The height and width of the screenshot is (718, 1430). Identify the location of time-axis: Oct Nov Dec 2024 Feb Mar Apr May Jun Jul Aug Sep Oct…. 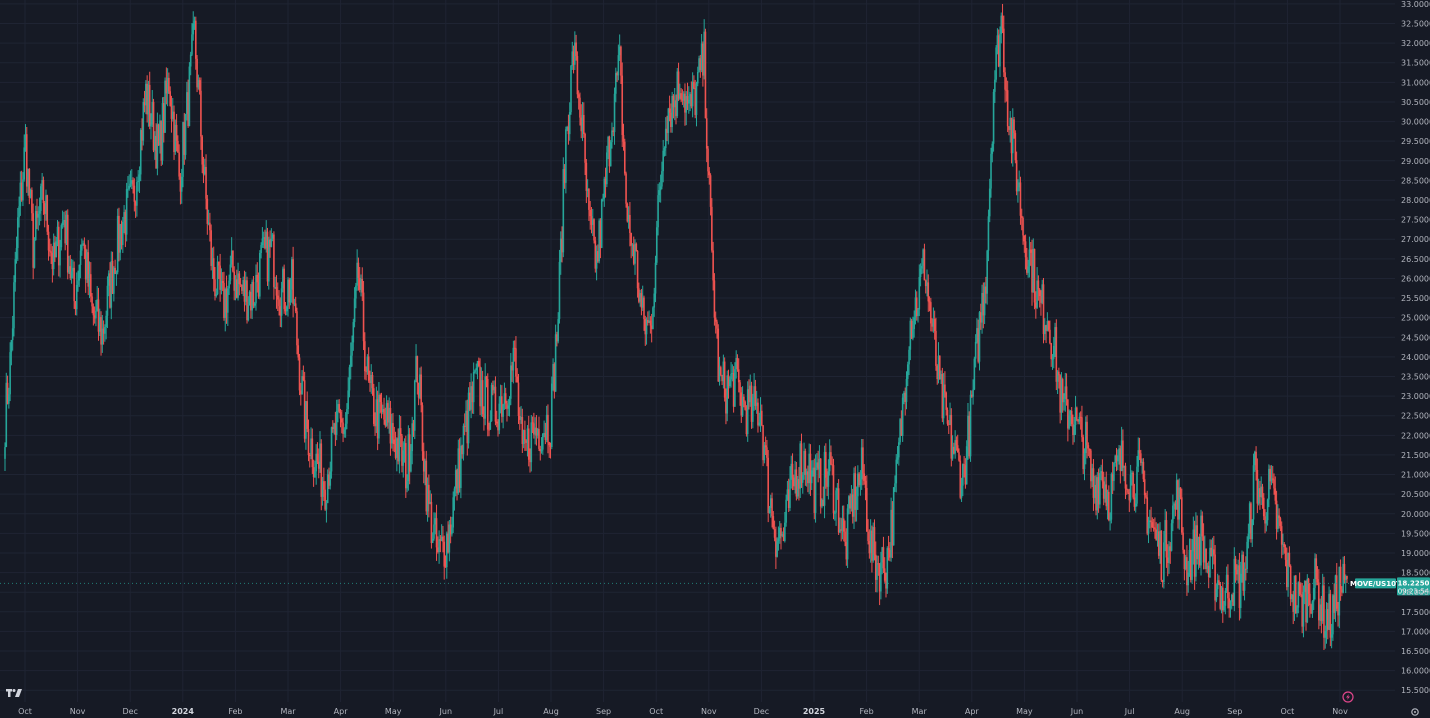
(683, 711).